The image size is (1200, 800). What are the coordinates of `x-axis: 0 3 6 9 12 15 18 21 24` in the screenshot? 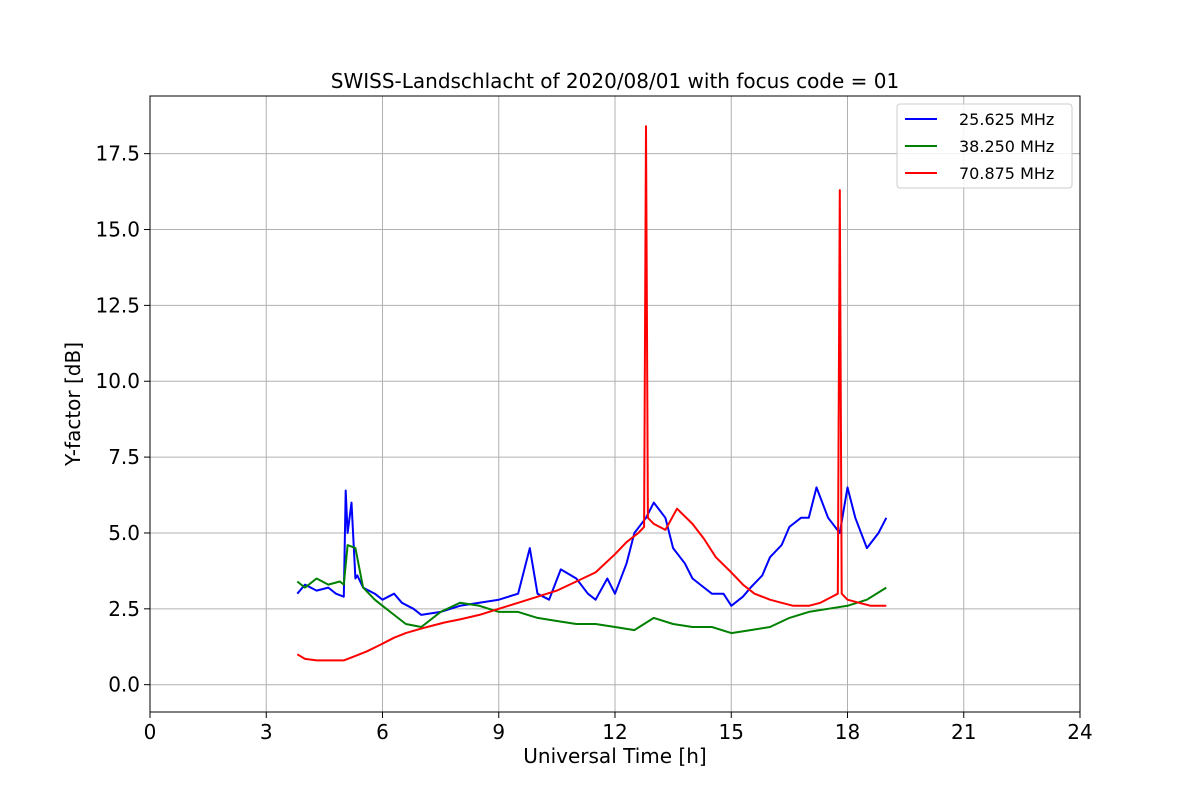 It's located at (618, 728).